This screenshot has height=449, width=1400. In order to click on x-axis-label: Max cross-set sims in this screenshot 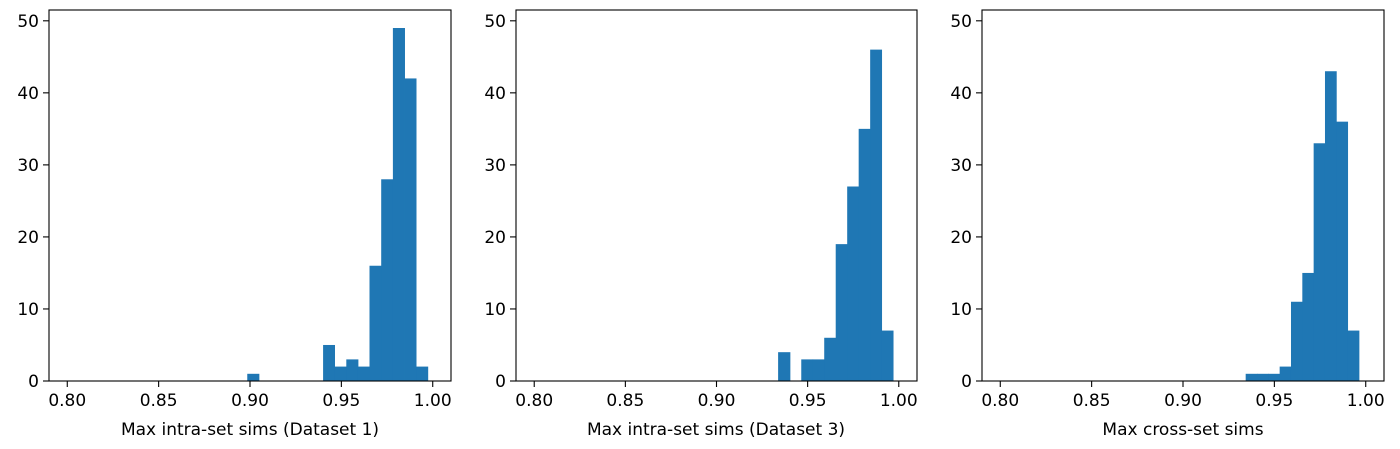, I will do `click(1182, 430)`.